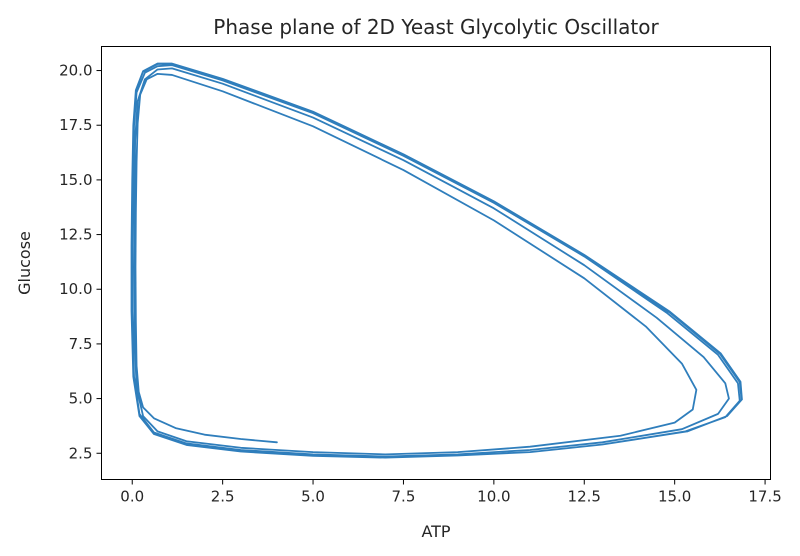 This screenshot has width=800, height=556. Describe the element at coordinates (75, 125) in the screenshot. I see `y-tick-label: 17.5` at that location.